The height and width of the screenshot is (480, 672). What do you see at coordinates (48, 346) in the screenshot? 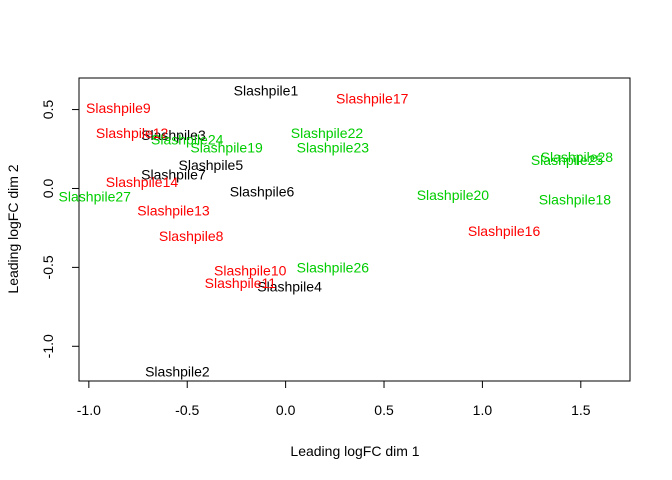
I see `y-tick-label: -1.0` at bounding box center [48, 346].